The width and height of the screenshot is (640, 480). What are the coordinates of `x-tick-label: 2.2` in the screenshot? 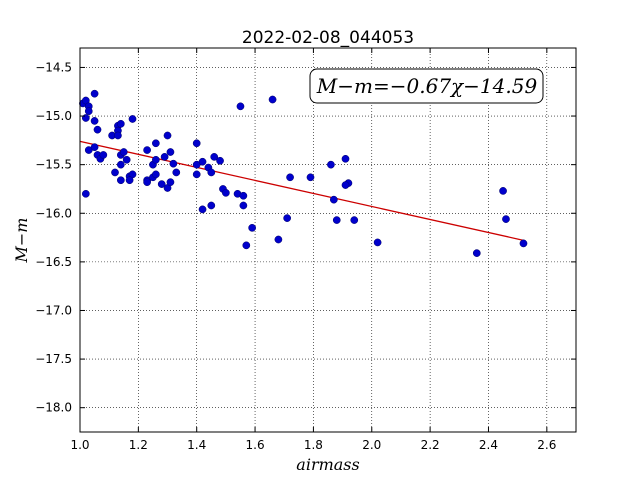 It's located at (430, 445).